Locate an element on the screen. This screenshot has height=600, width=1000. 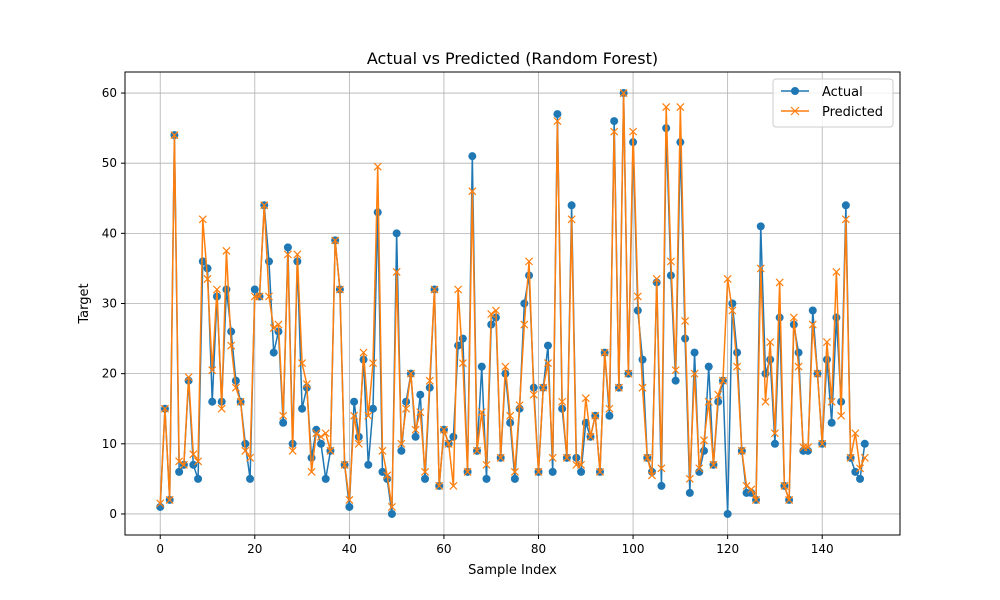
y-tick-label: 0 is located at coordinates (113, 514).